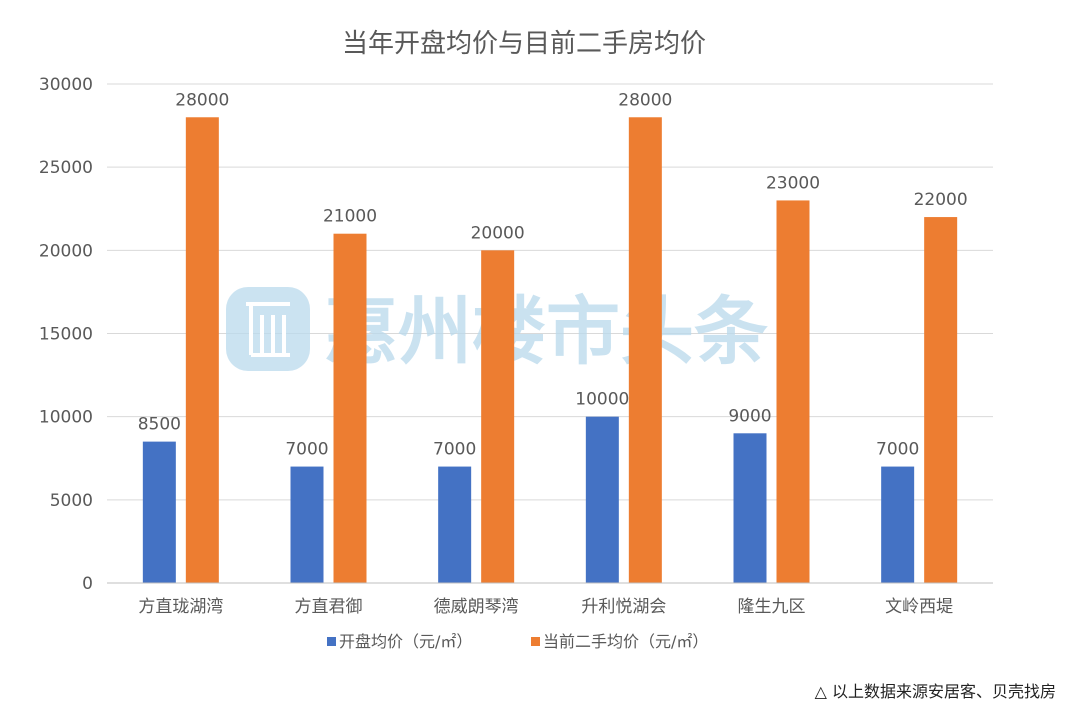 Image resolution: width=1080 pixels, height=712 pixels. What do you see at coordinates (159, 425) in the screenshot?
I see `data-label: 8500` at bounding box center [159, 425].